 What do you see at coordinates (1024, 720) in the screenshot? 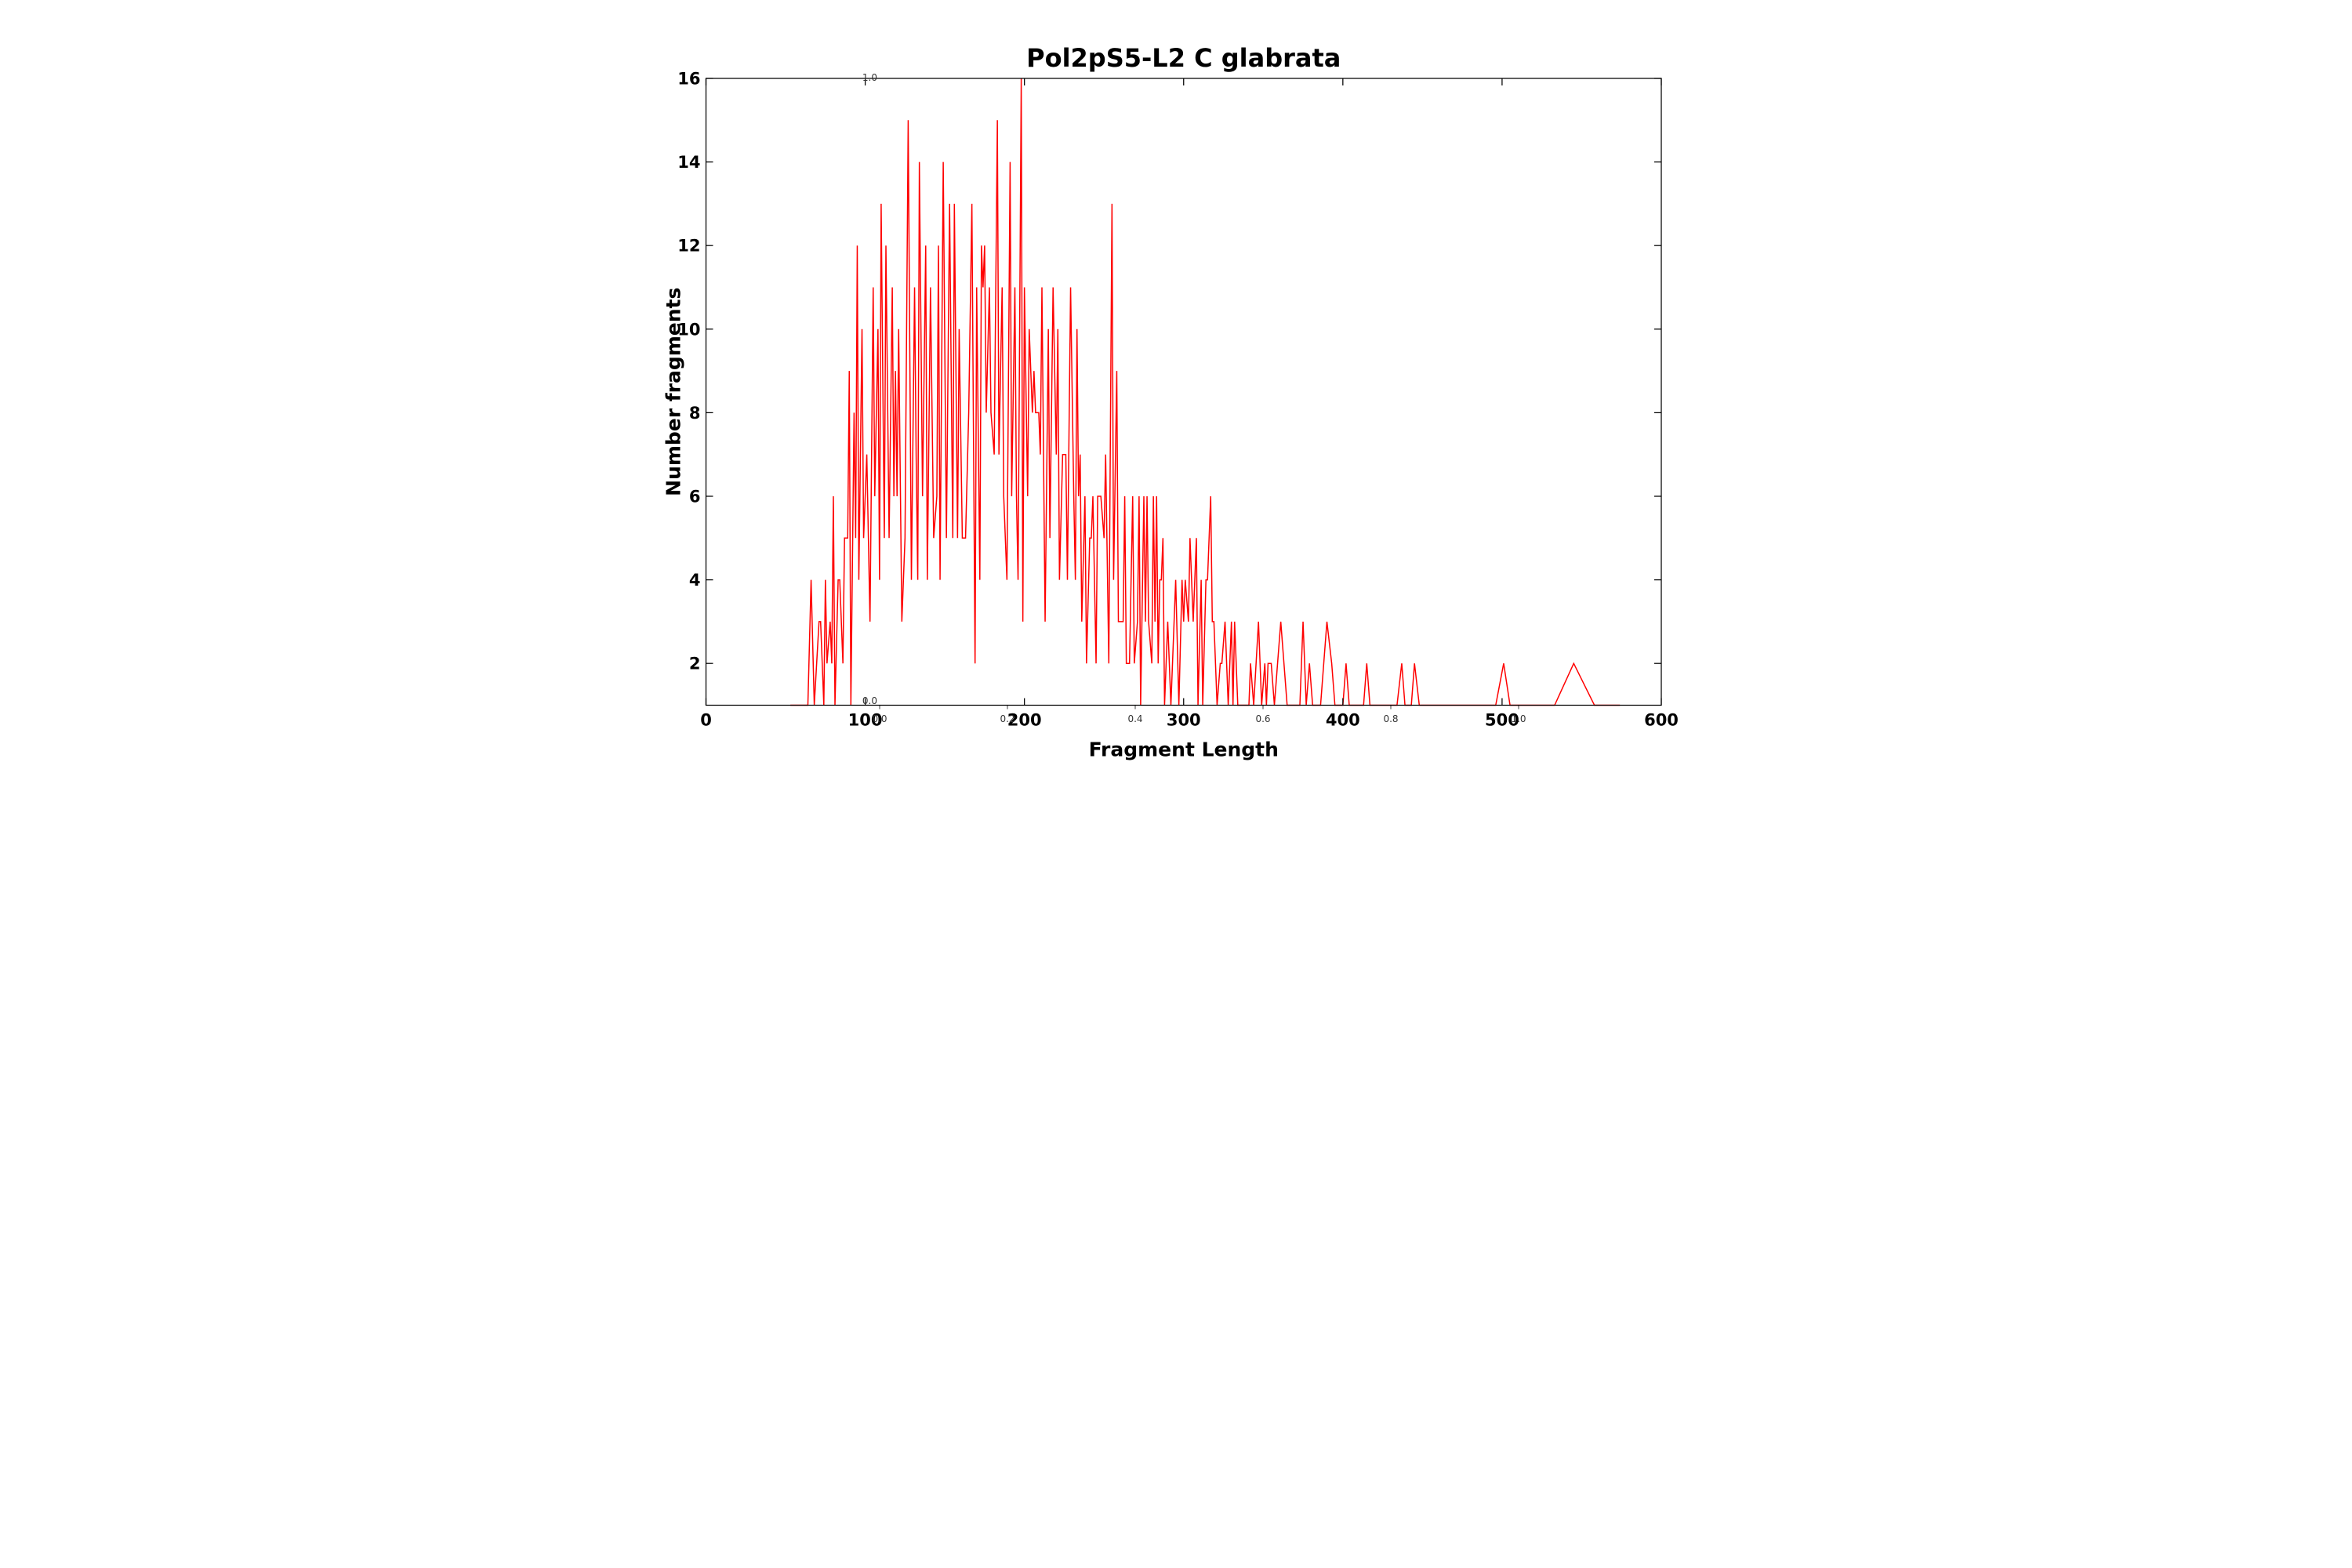
I see `x-tick-label: 200` at bounding box center [1024, 720].